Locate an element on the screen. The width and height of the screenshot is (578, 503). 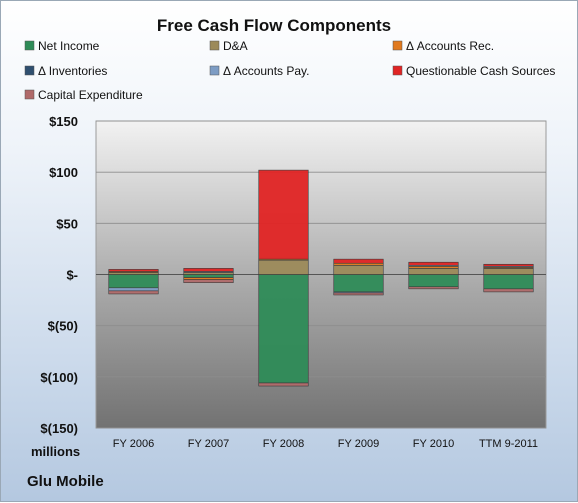
y-tick-label: $(100) is located at coordinates (59, 377).